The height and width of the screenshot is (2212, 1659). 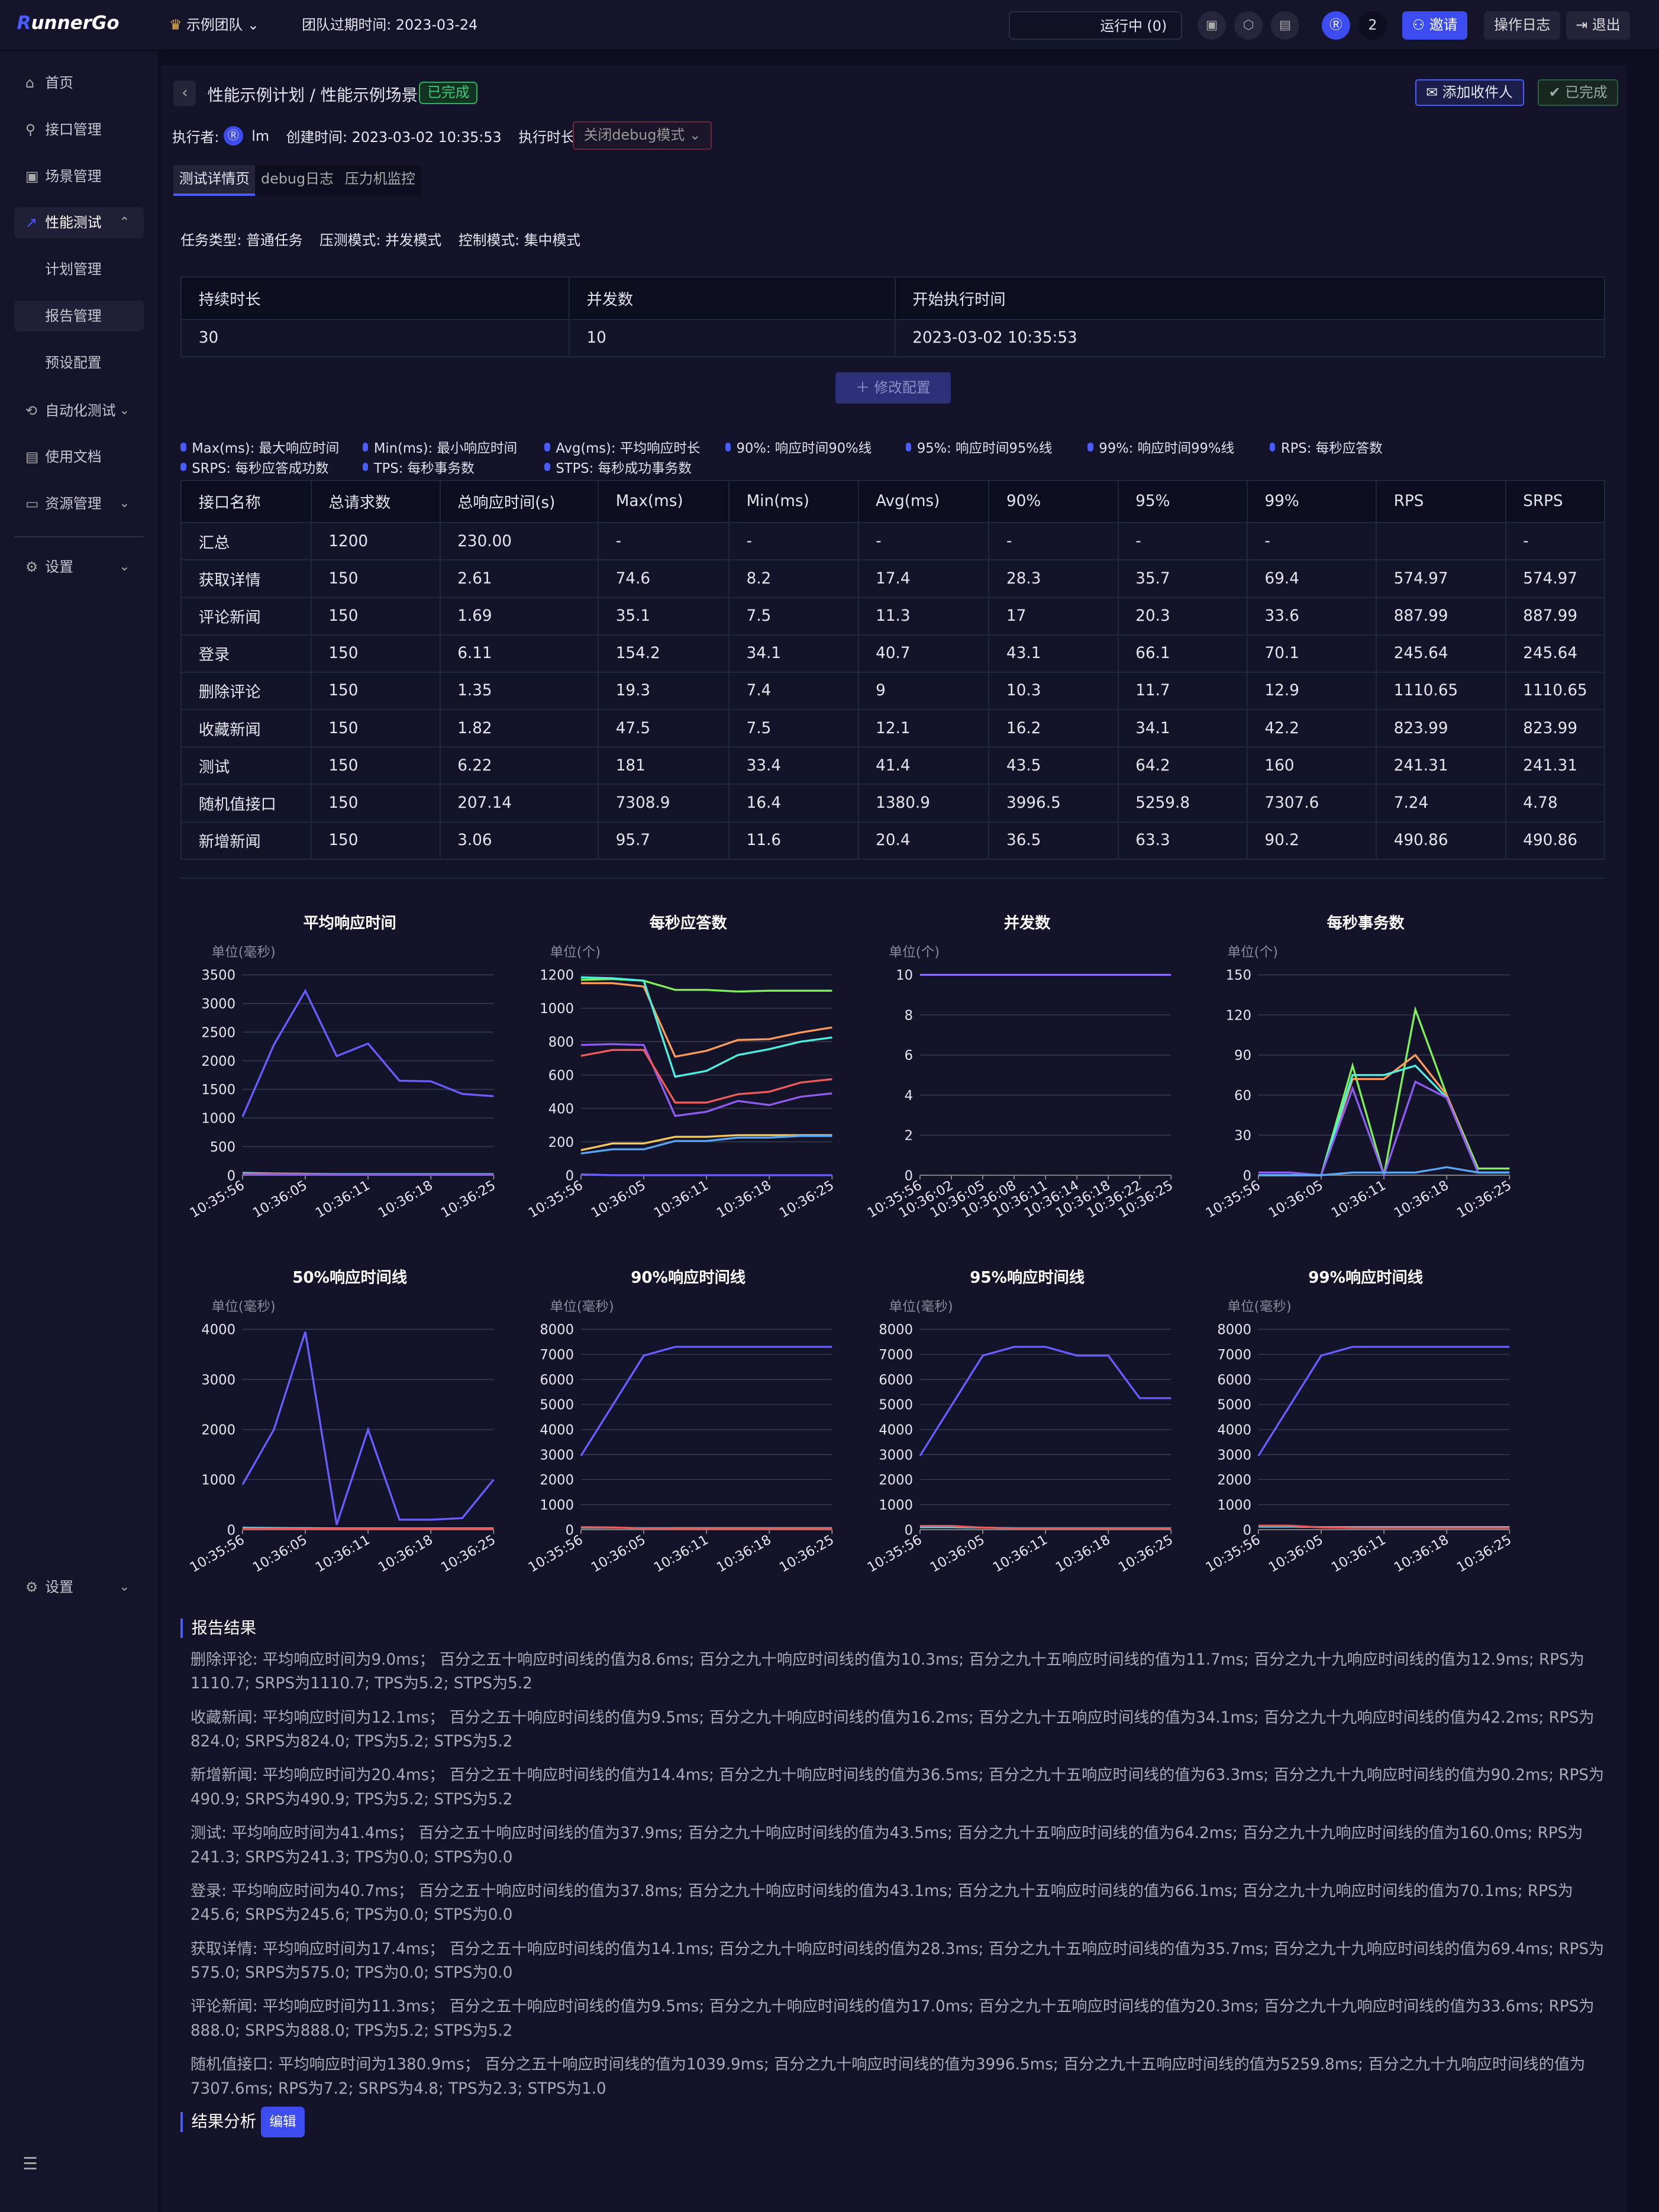 What do you see at coordinates (1336, 25) in the screenshot?
I see `avatar: Ⓡ` at bounding box center [1336, 25].